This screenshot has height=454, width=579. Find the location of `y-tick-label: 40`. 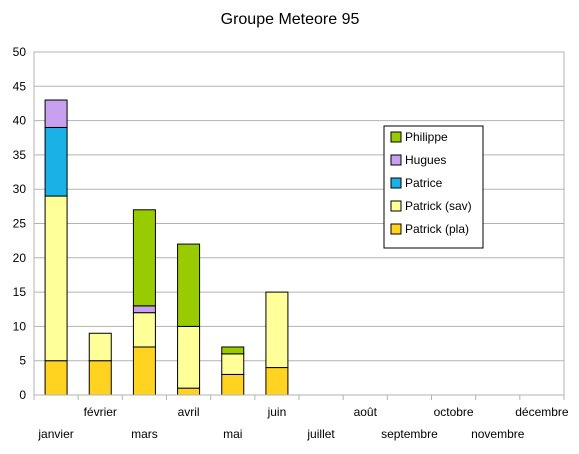

y-tick-label: 40 is located at coordinates (20, 121).